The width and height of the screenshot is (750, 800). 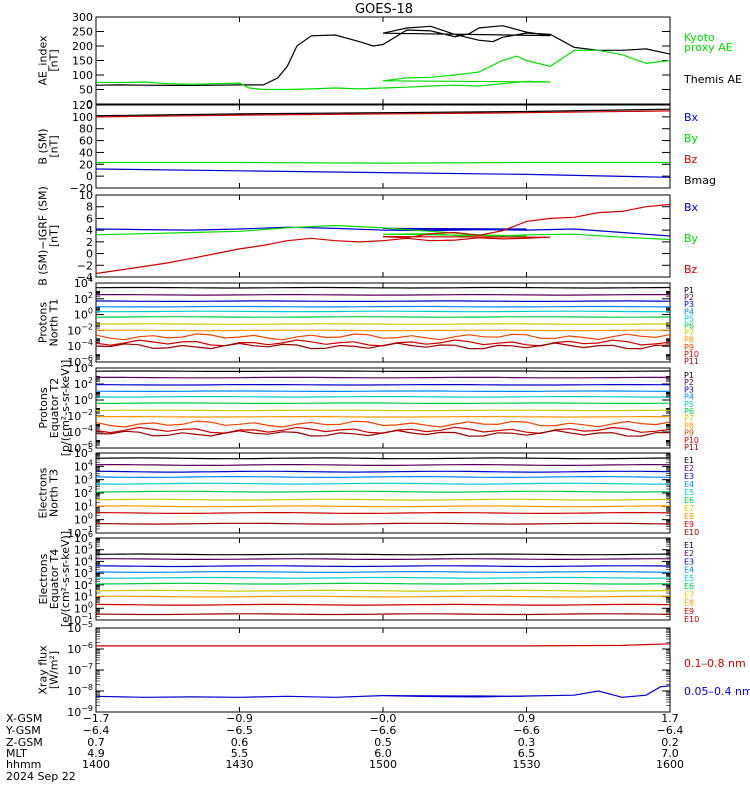 I want to click on x-tick-value: −0.0, so click(x=383, y=718).